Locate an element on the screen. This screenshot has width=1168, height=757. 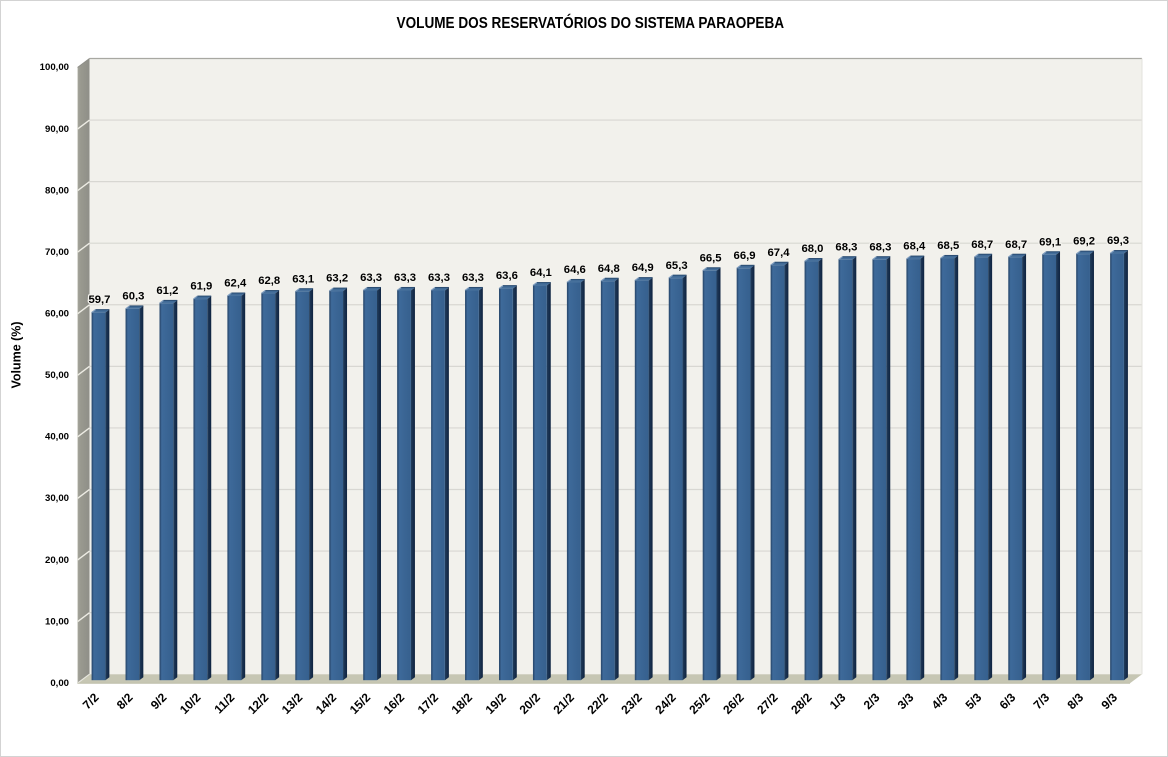
svg-text: 63,2 is located at coordinates (337, 279).